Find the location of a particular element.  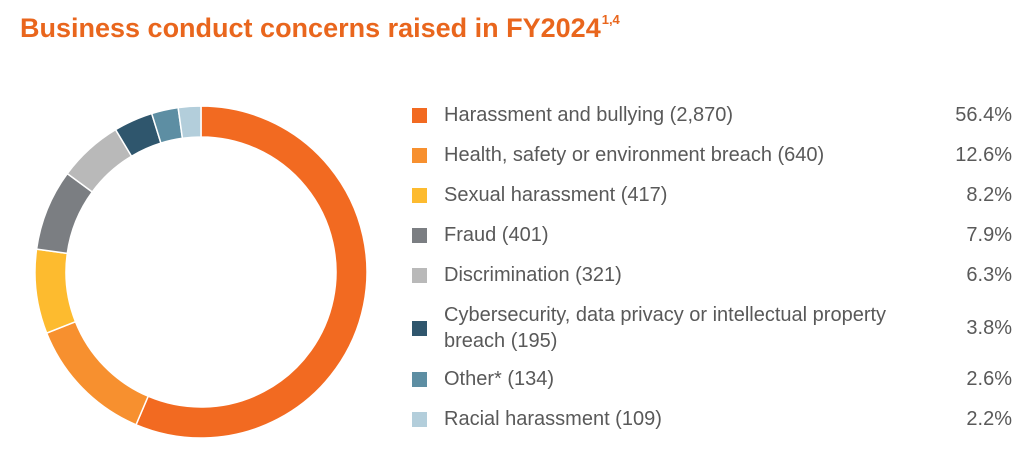

legend-percent: 56.4% is located at coordinates (983, 114).